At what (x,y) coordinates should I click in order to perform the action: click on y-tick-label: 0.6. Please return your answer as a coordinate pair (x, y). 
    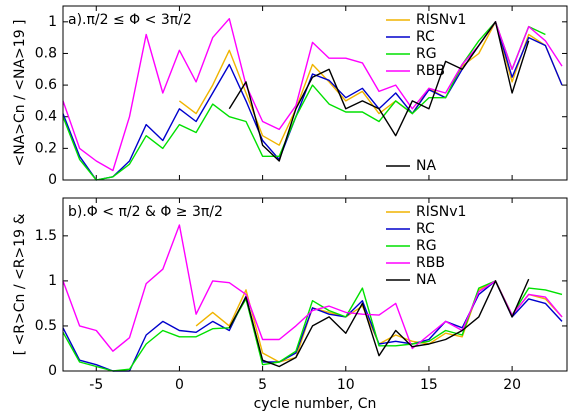
    Looking at the image, I should click on (46, 85).